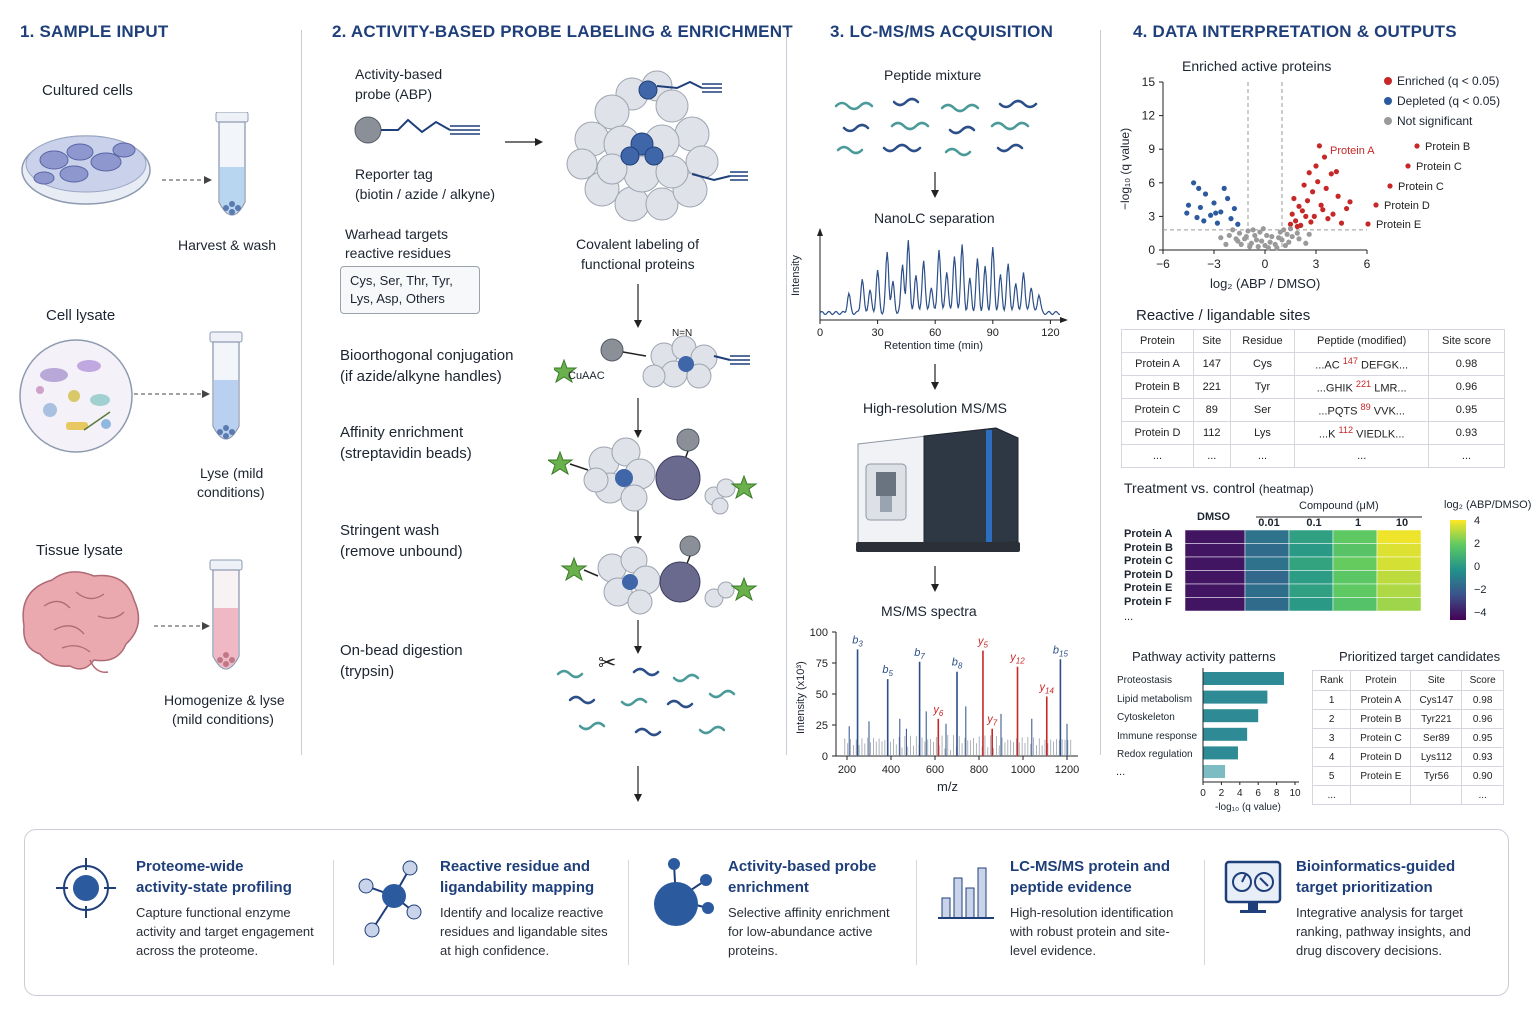 The image size is (1536, 1024). I want to click on feature-desc: level evidence., so click(1053, 950).